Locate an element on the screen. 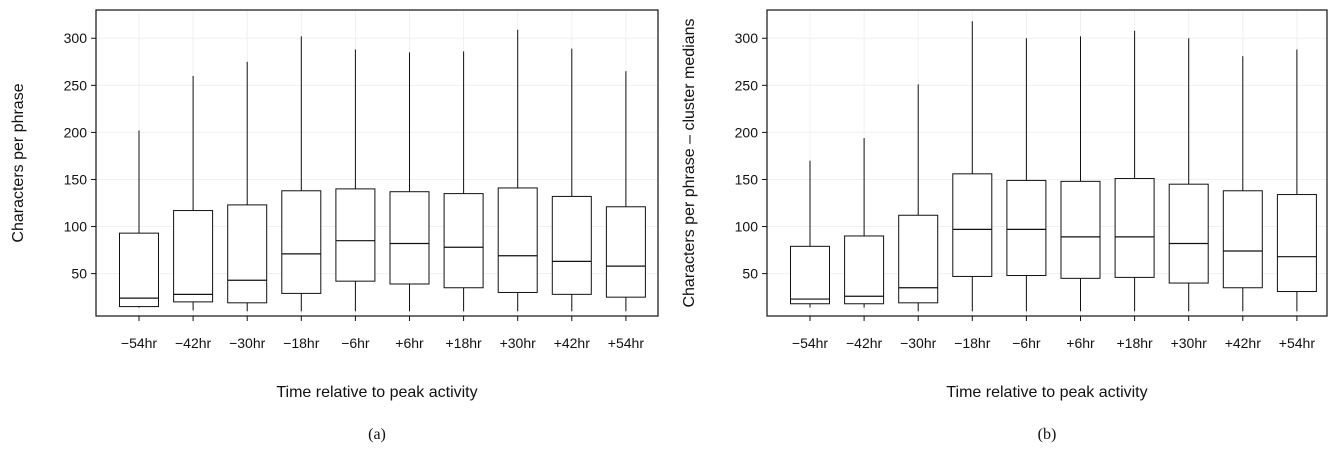  y-axis-title: Characters per phrase is located at coordinates (18, 162).